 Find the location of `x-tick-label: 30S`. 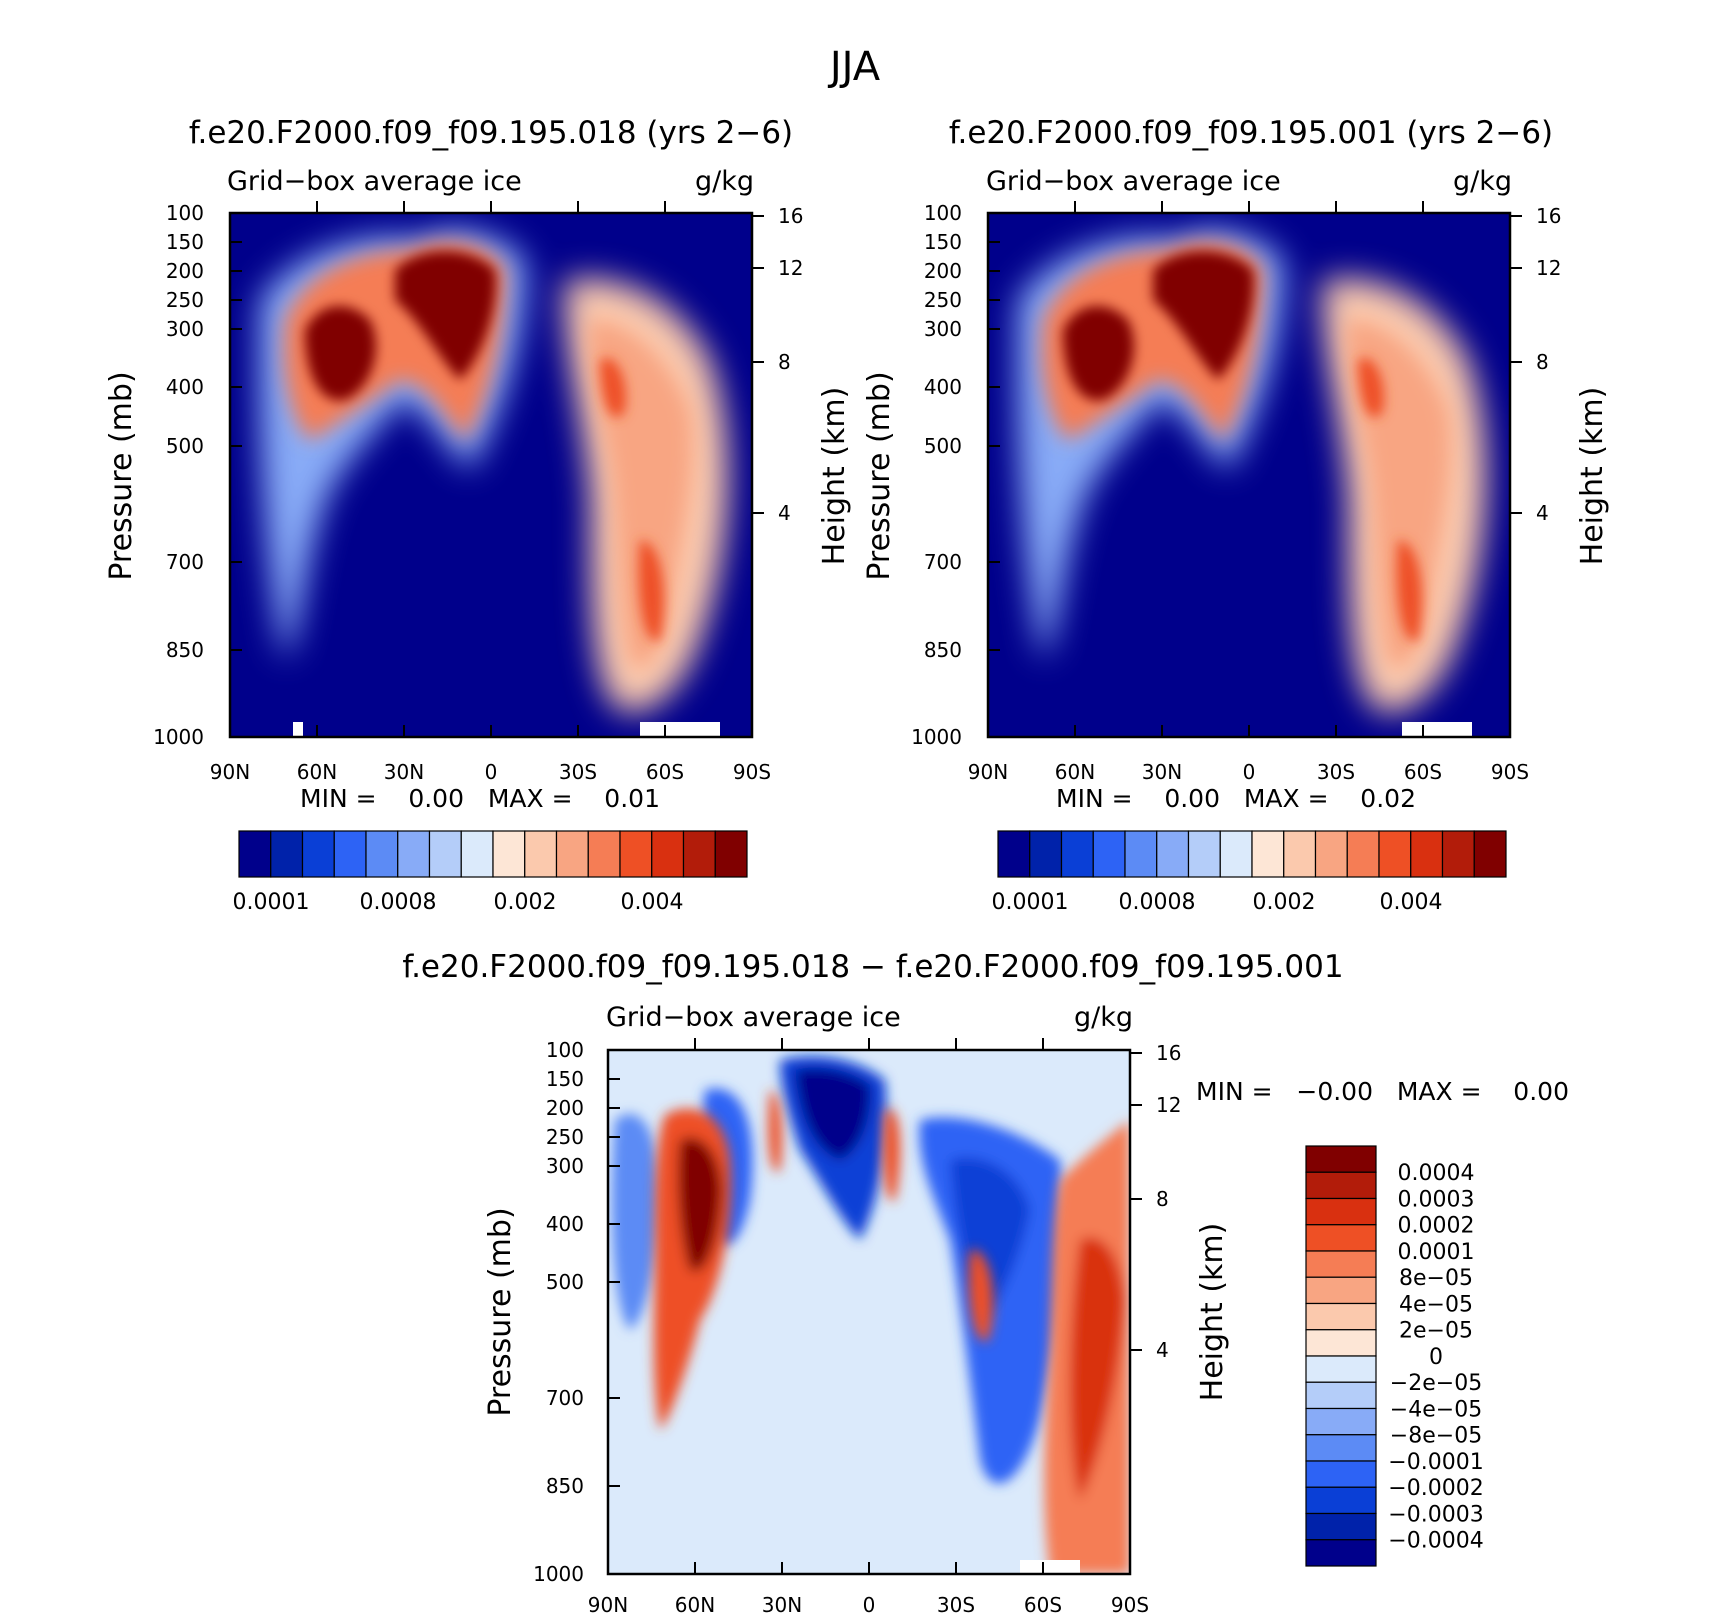

x-tick-label: 30S is located at coordinates (1336, 772).